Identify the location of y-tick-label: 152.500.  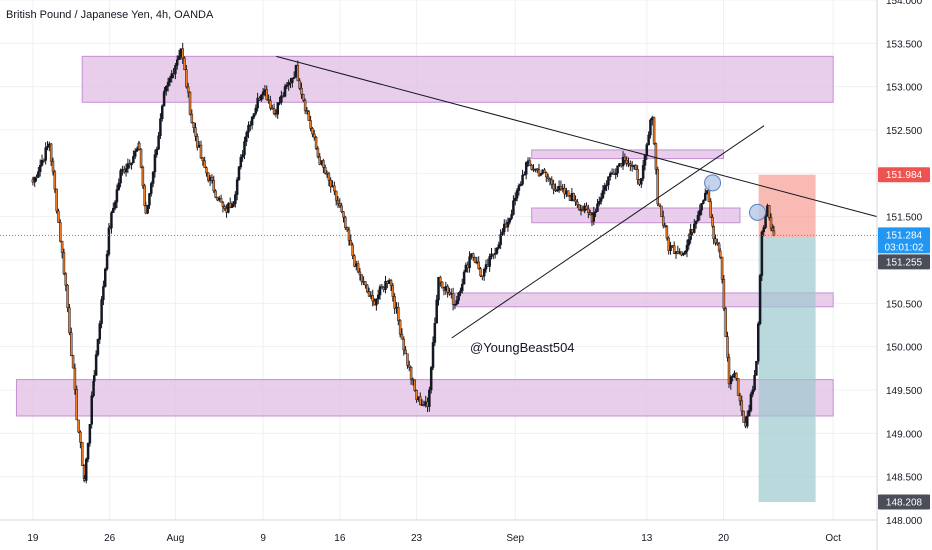
(904, 131).